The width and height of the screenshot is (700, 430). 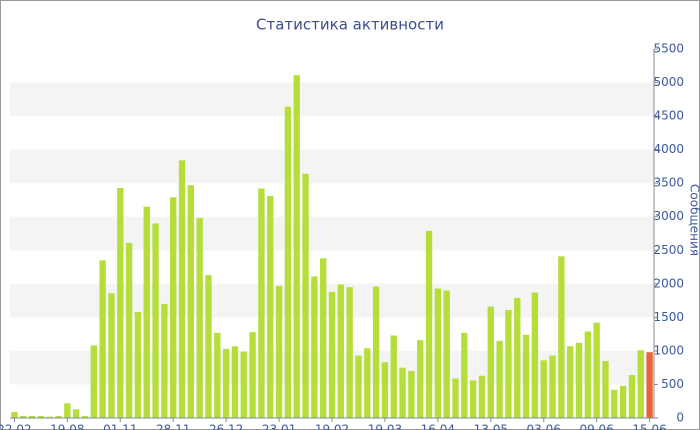 I want to click on y-tick-label: 3000, so click(x=668, y=216).